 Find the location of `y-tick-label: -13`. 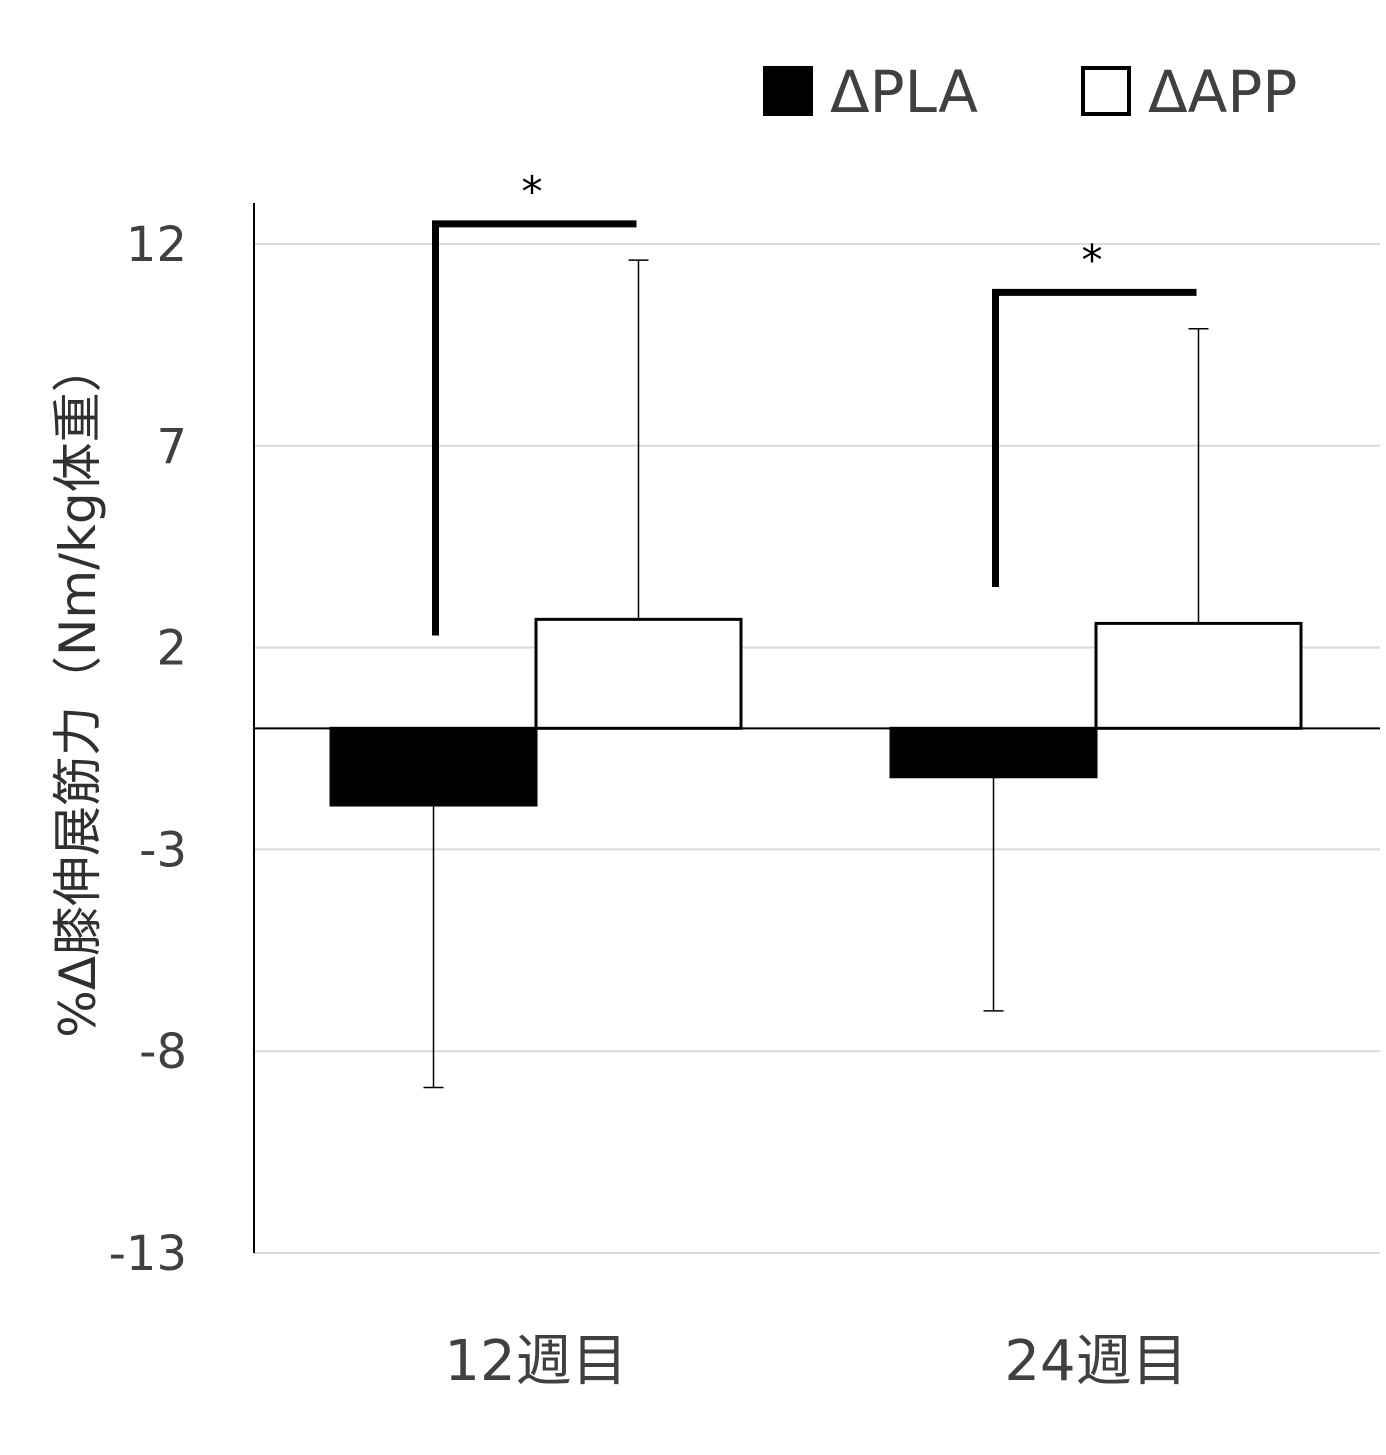

y-tick-label: -13 is located at coordinates (148, 1254).